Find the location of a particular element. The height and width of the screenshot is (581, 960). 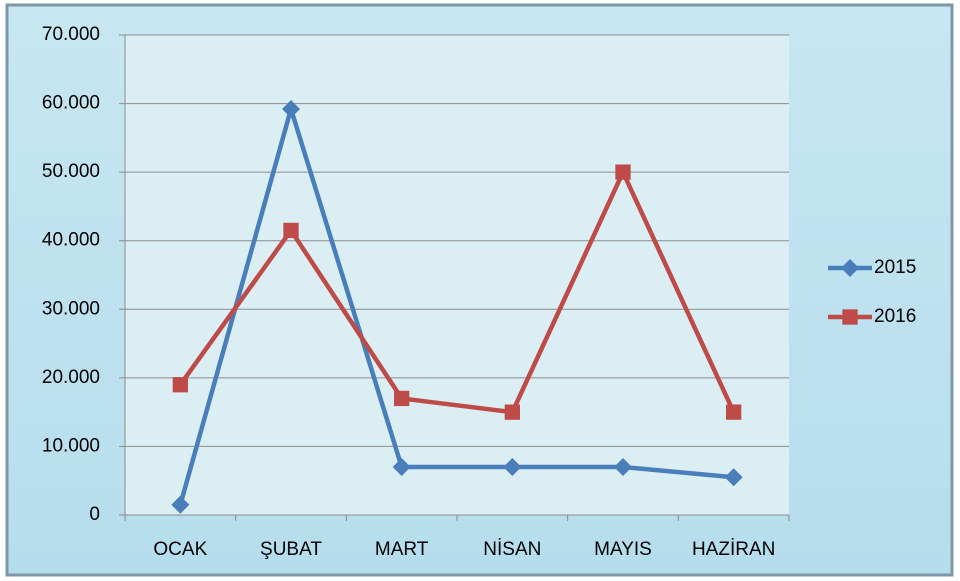

x-tick-label: NİSAN is located at coordinates (512, 549).